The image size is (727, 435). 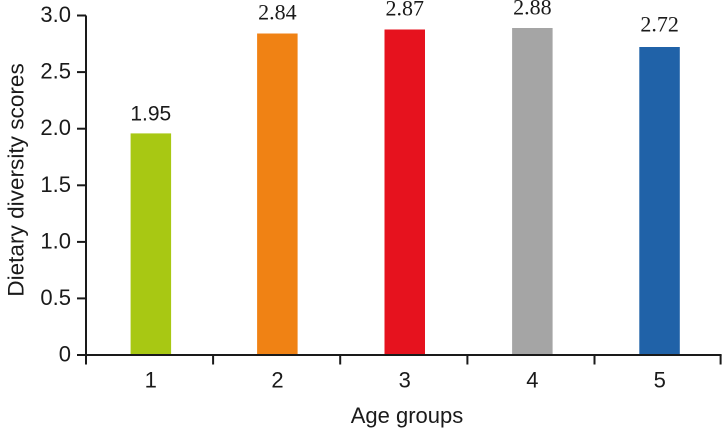 I want to click on svg-text: 2.87, so click(x=404, y=10).